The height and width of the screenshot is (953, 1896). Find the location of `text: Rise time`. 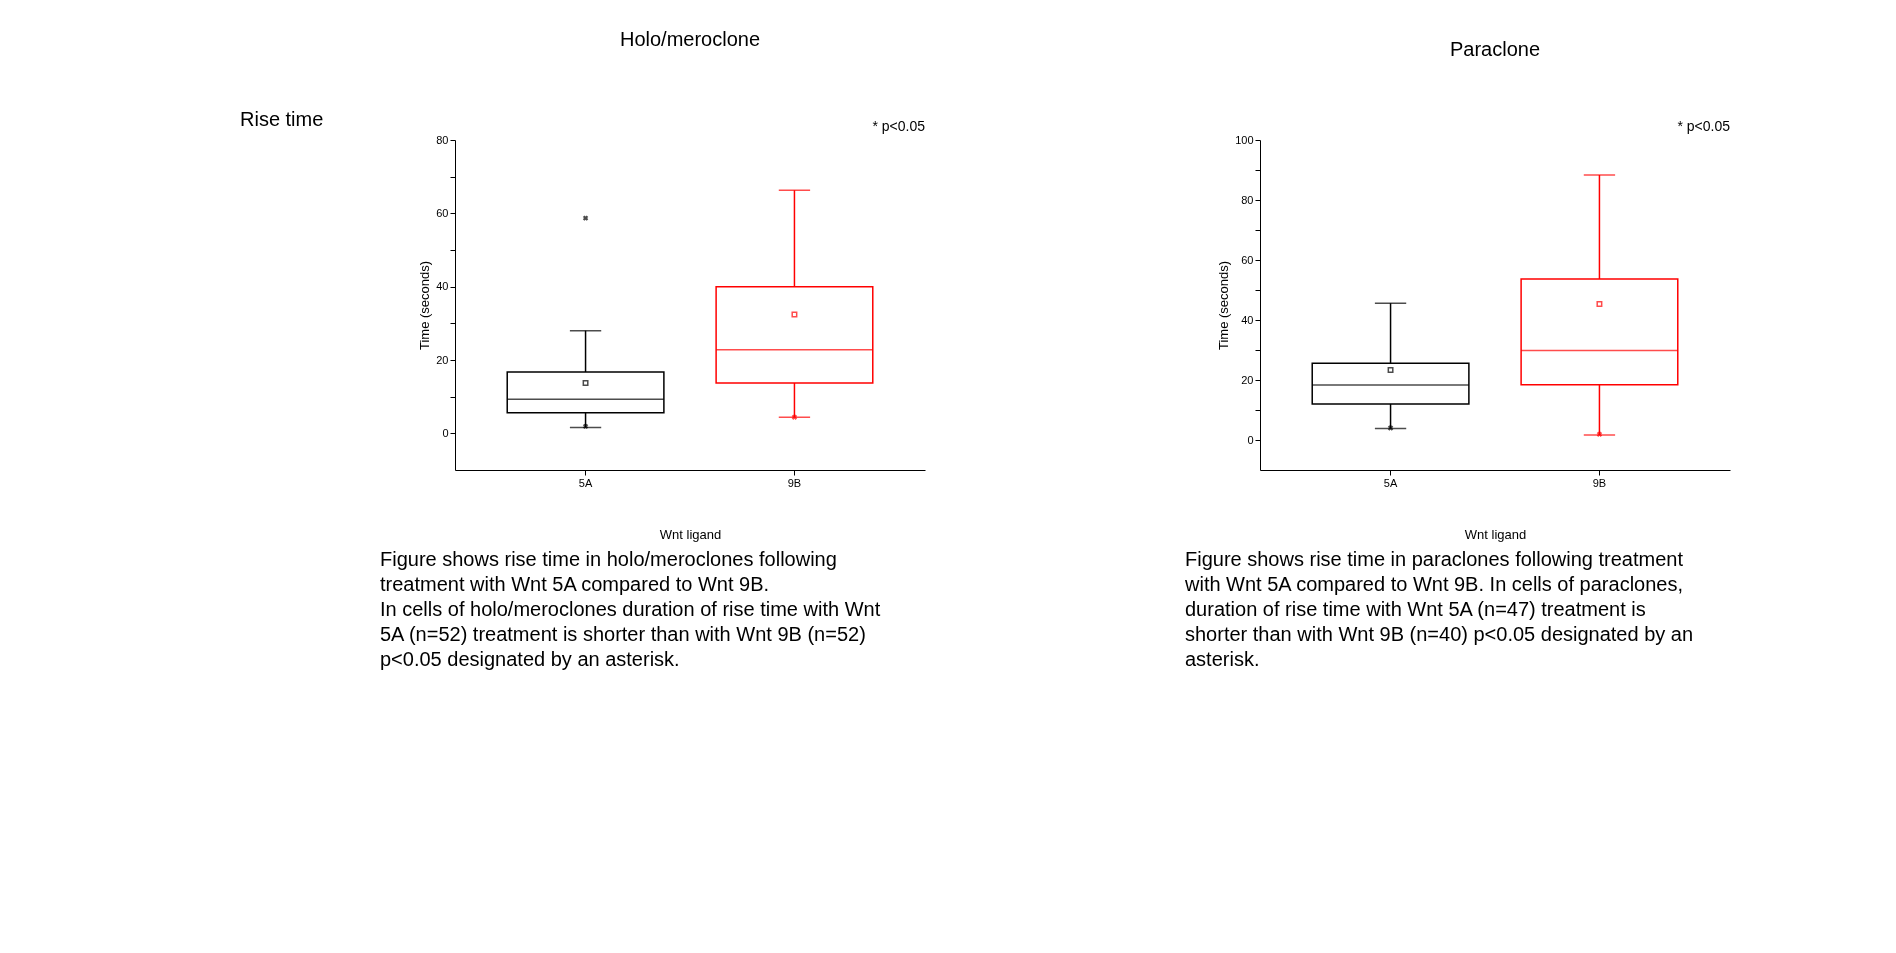

text: Rise time is located at coordinates (282, 119).